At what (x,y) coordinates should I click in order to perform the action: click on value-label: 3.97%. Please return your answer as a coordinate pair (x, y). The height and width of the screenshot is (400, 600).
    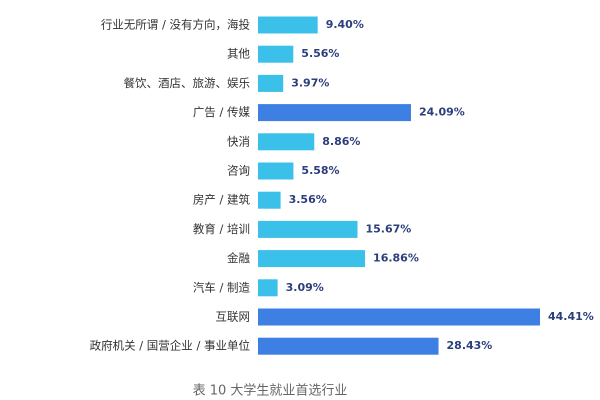
    Looking at the image, I should click on (310, 82).